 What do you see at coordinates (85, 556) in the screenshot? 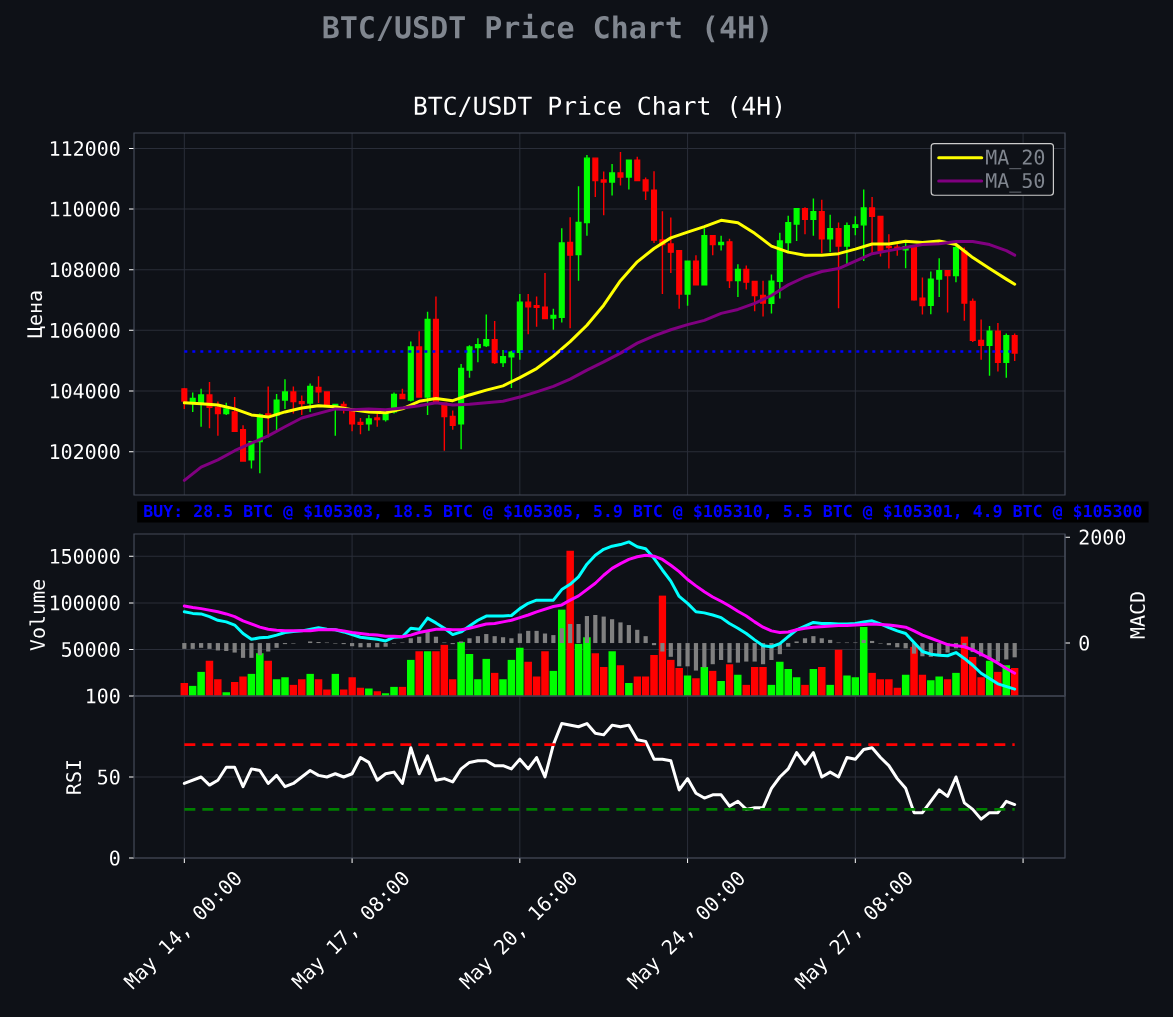
I see `y-tick-label: 150000` at bounding box center [85, 556].